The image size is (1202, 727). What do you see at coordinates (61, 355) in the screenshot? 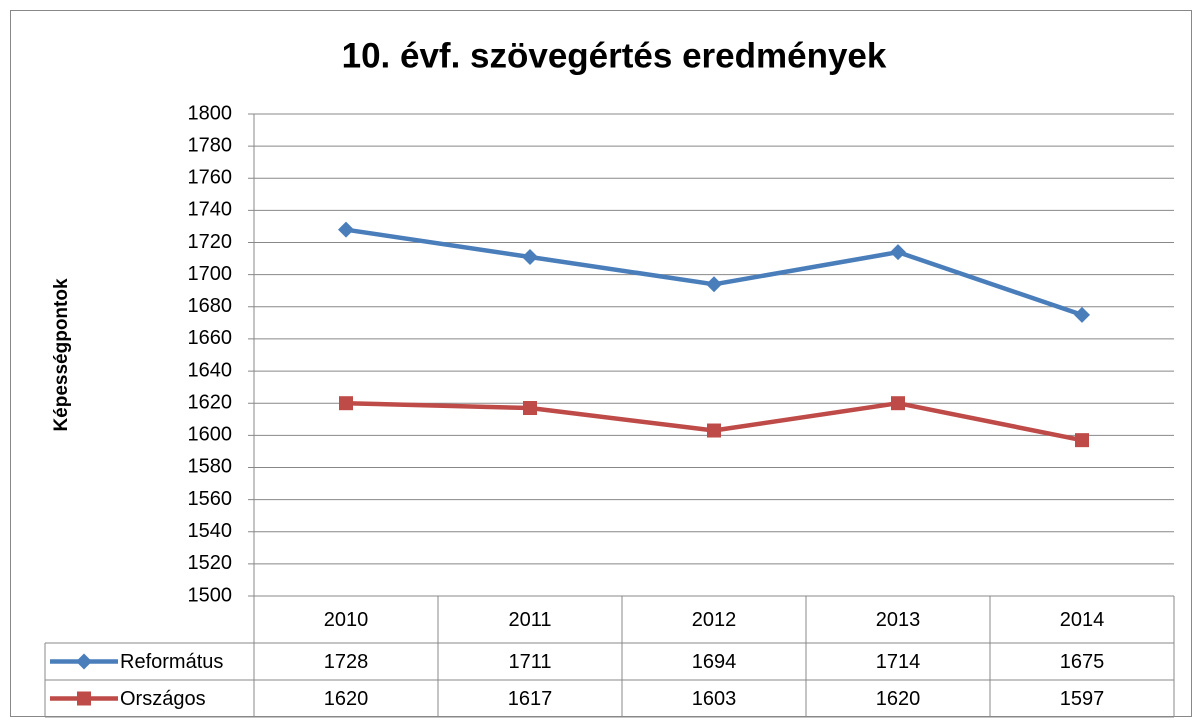
I see `y-axis-label: Képességpontok` at bounding box center [61, 355].